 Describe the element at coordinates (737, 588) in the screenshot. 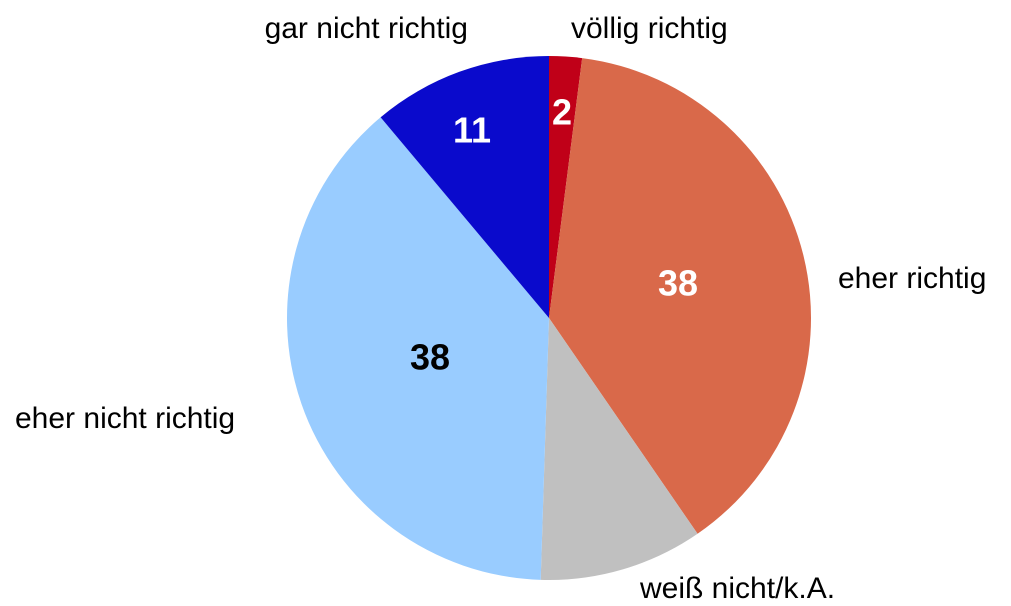

I see `category-label: weiß nicht/k.A.` at that location.